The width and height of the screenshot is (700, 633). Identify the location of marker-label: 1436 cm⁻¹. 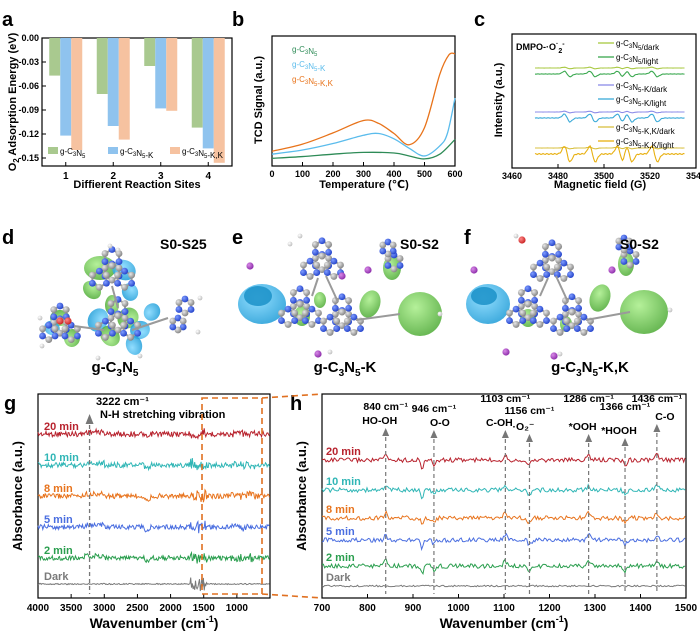
(657, 399).